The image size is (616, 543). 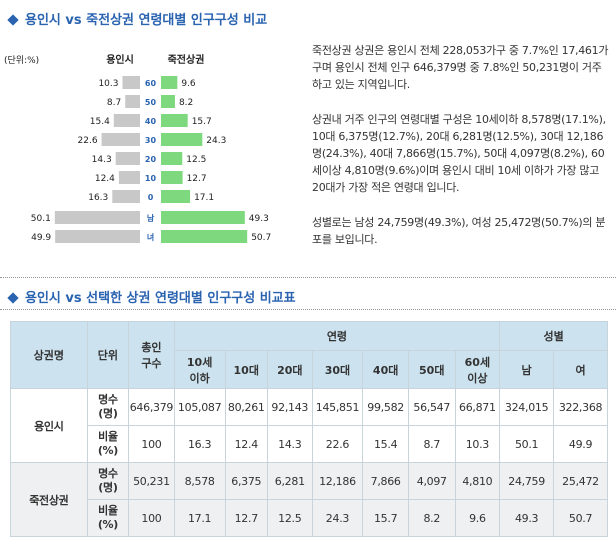 What do you see at coordinates (98, 198) in the screenshot?
I see `chart-value-label-left: 16.3` at bounding box center [98, 198].